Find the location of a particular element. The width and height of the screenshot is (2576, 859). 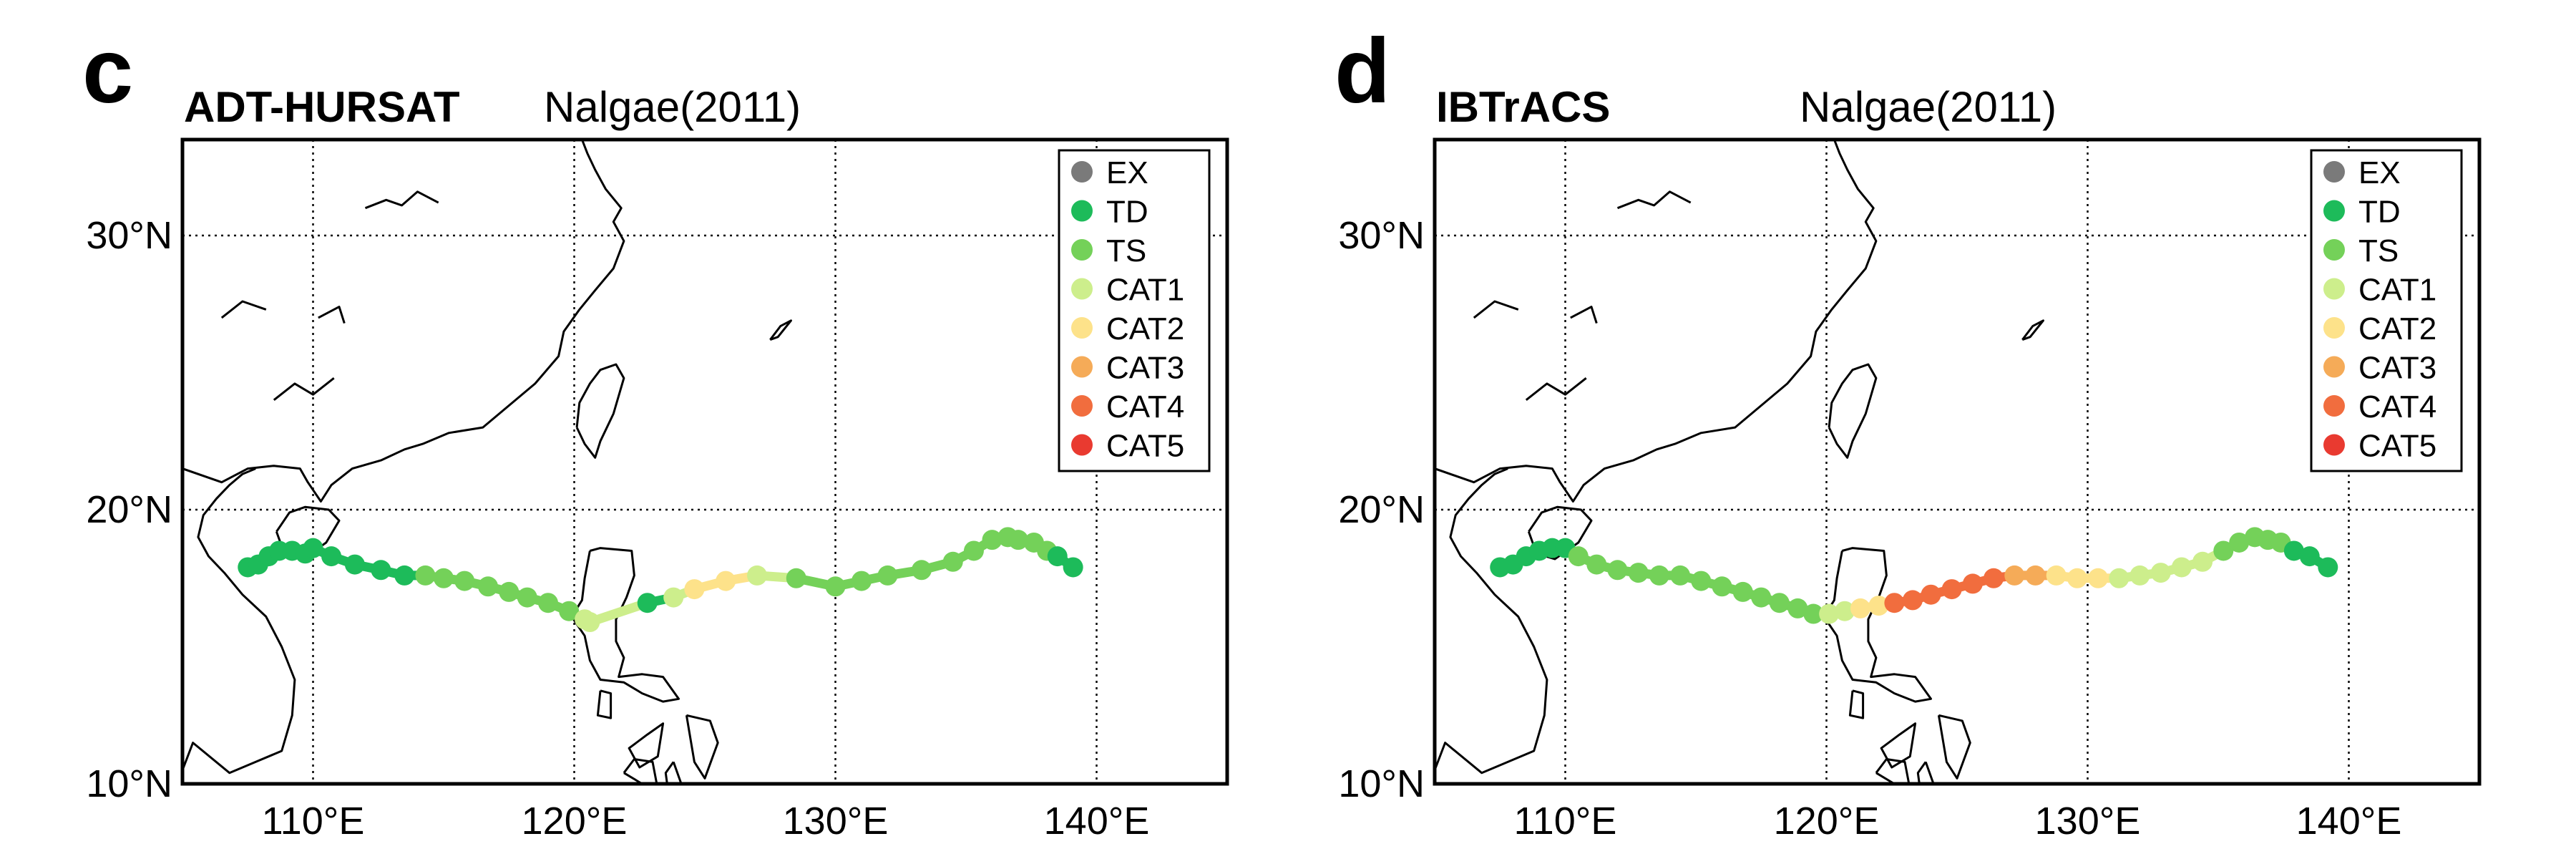

legend-label: EX is located at coordinates (1127, 172).